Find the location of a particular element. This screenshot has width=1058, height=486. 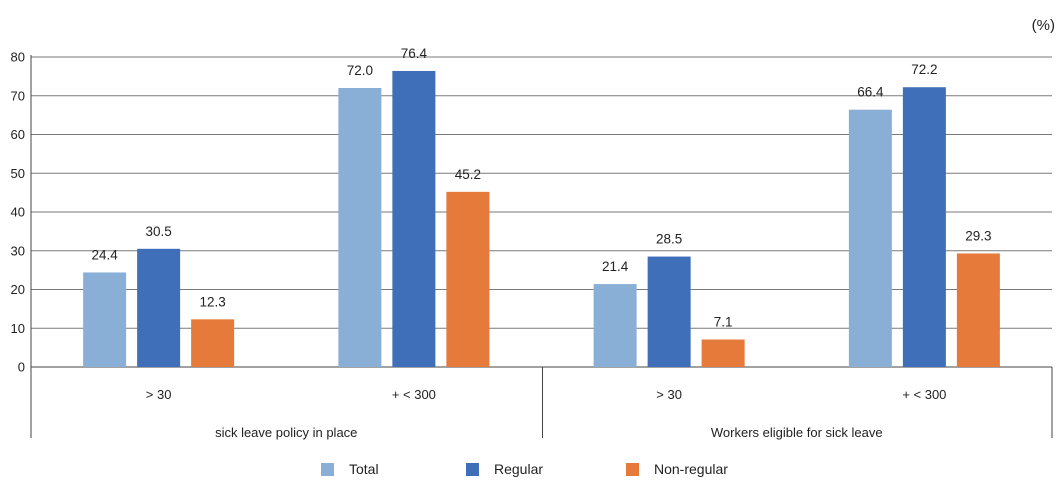

data-label: 24.4 is located at coordinates (104, 254).